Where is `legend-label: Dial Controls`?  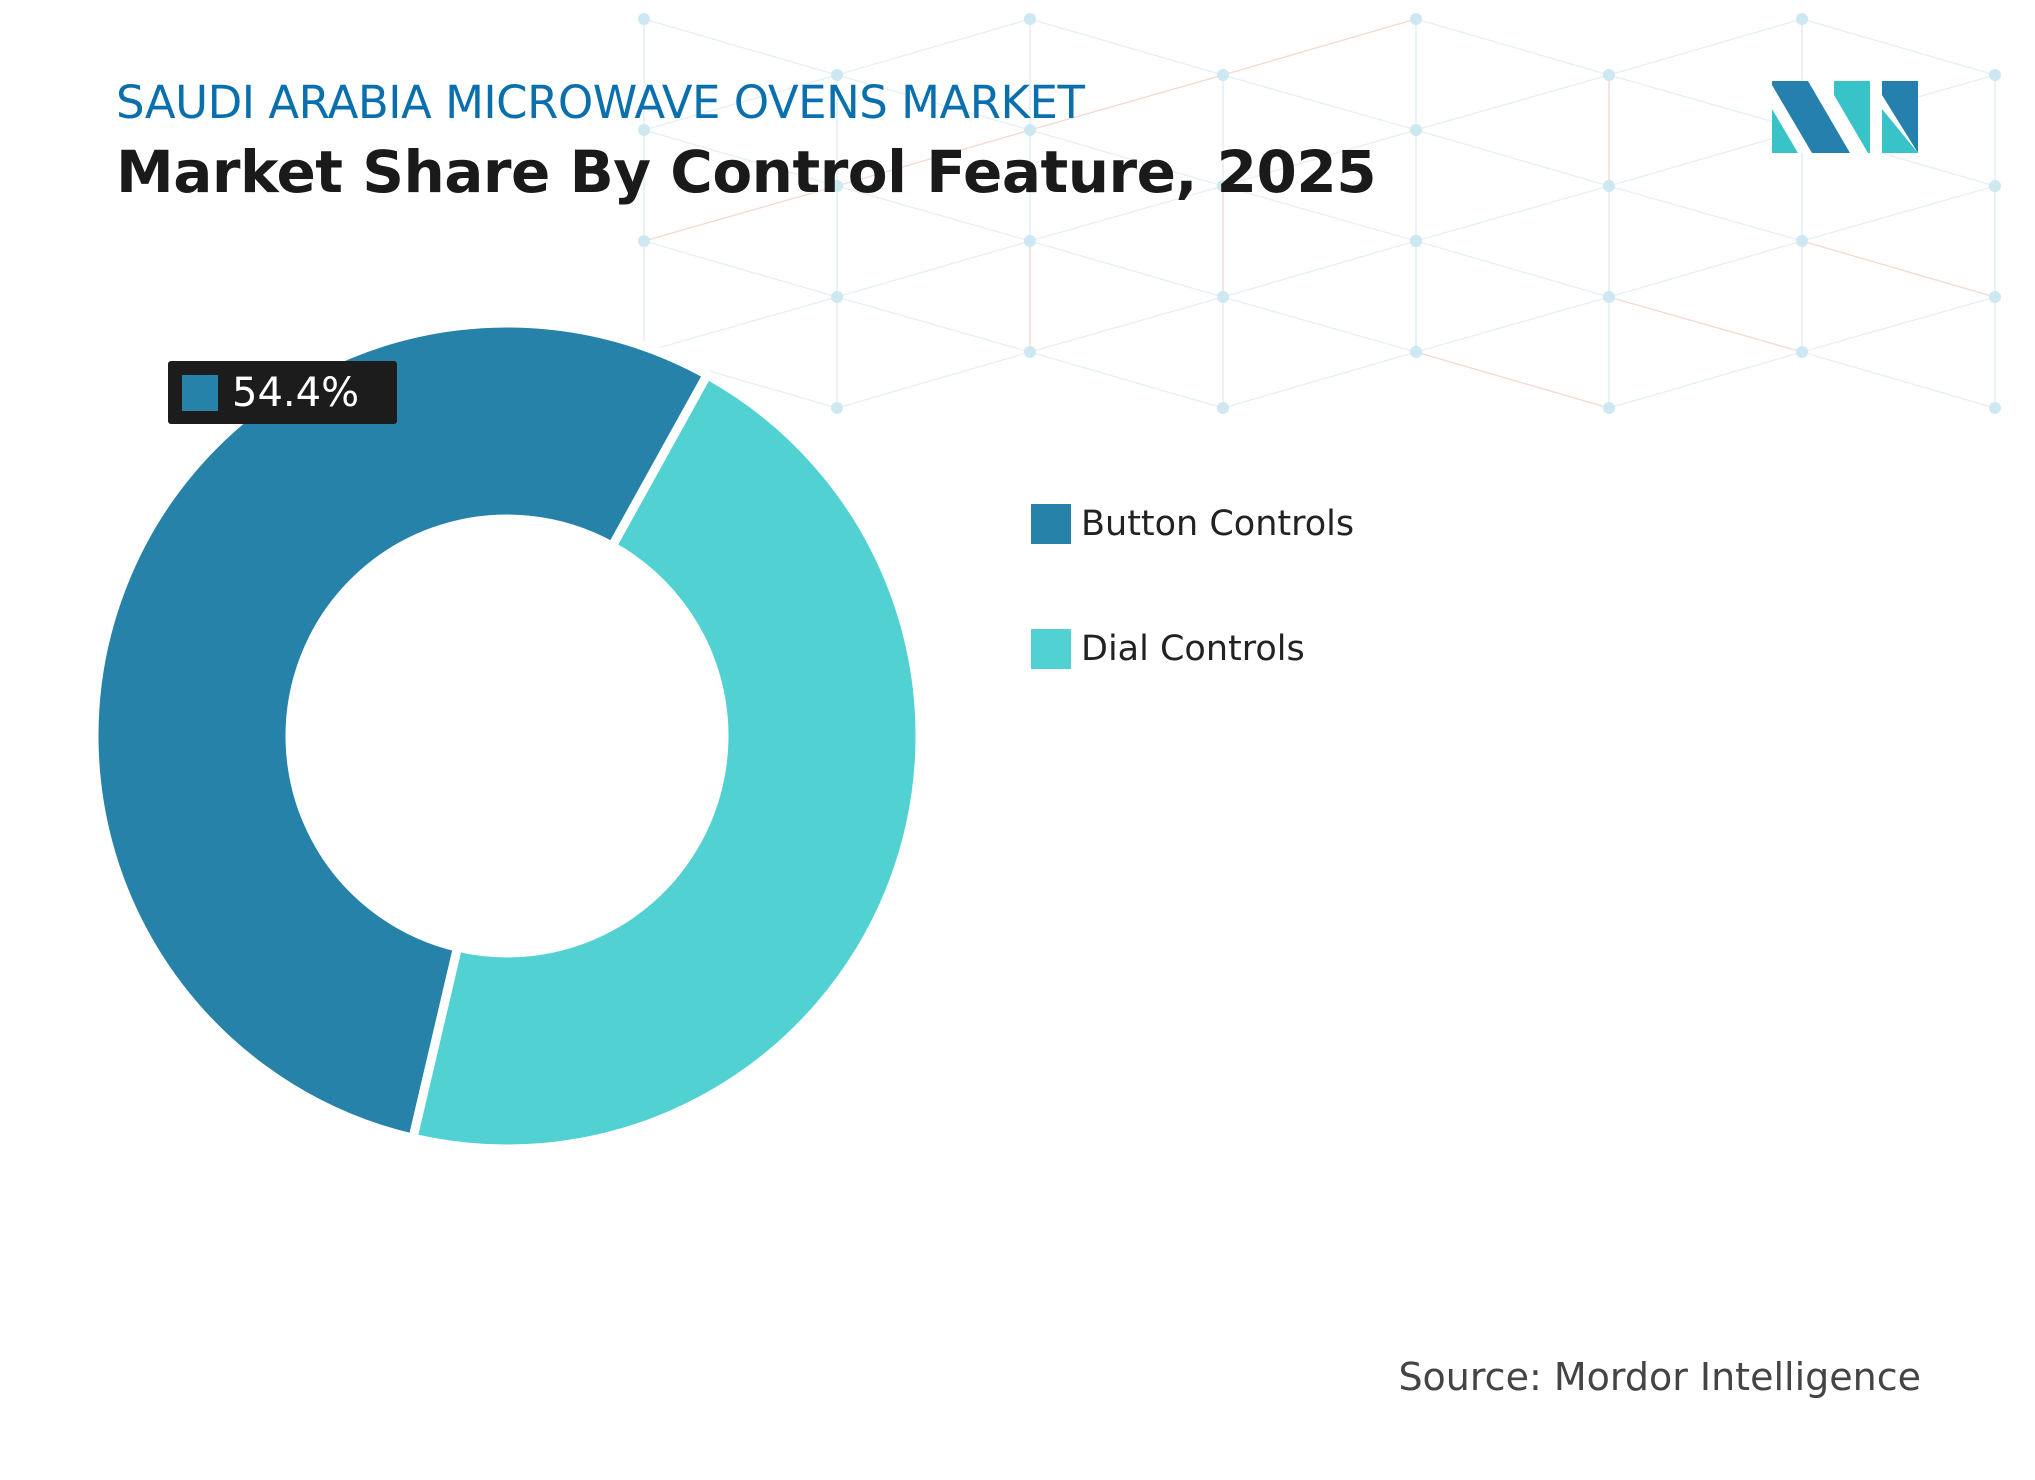
legend-label: Dial Controls is located at coordinates (1193, 649).